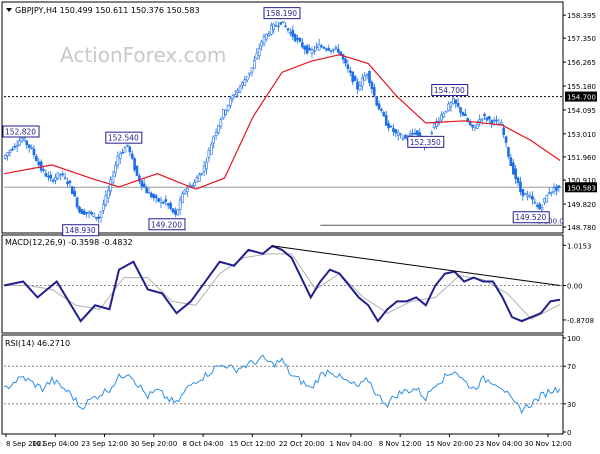 The image size is (600, 454). I want to click on symbol-dropdown-icon, so click(9, 10).